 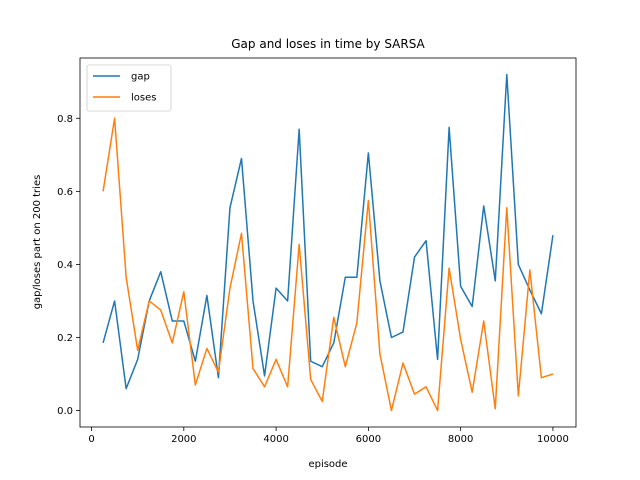 What do you see at coordinates (65, 192) in the screenshot?
I see `y-tick-label: 0.6` at bounding box center [65, 192].